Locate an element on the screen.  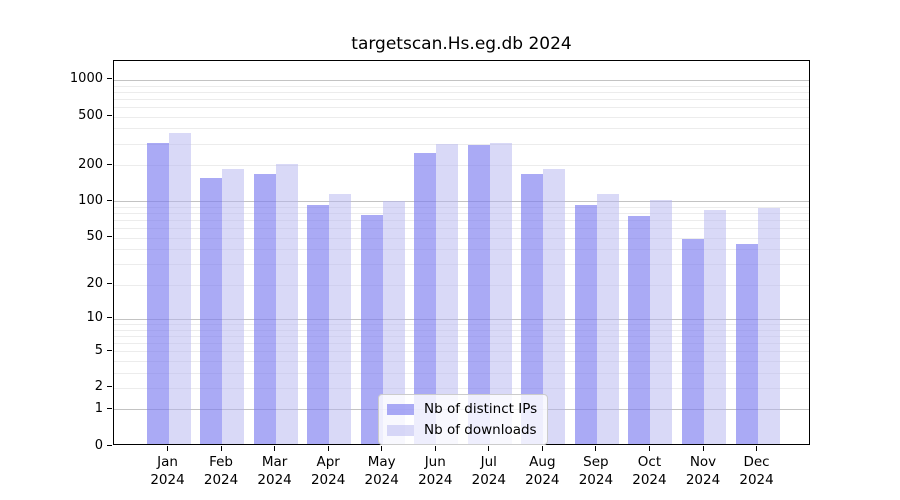
bar-apr-distinct-ips is located at coordinates (318, 324).